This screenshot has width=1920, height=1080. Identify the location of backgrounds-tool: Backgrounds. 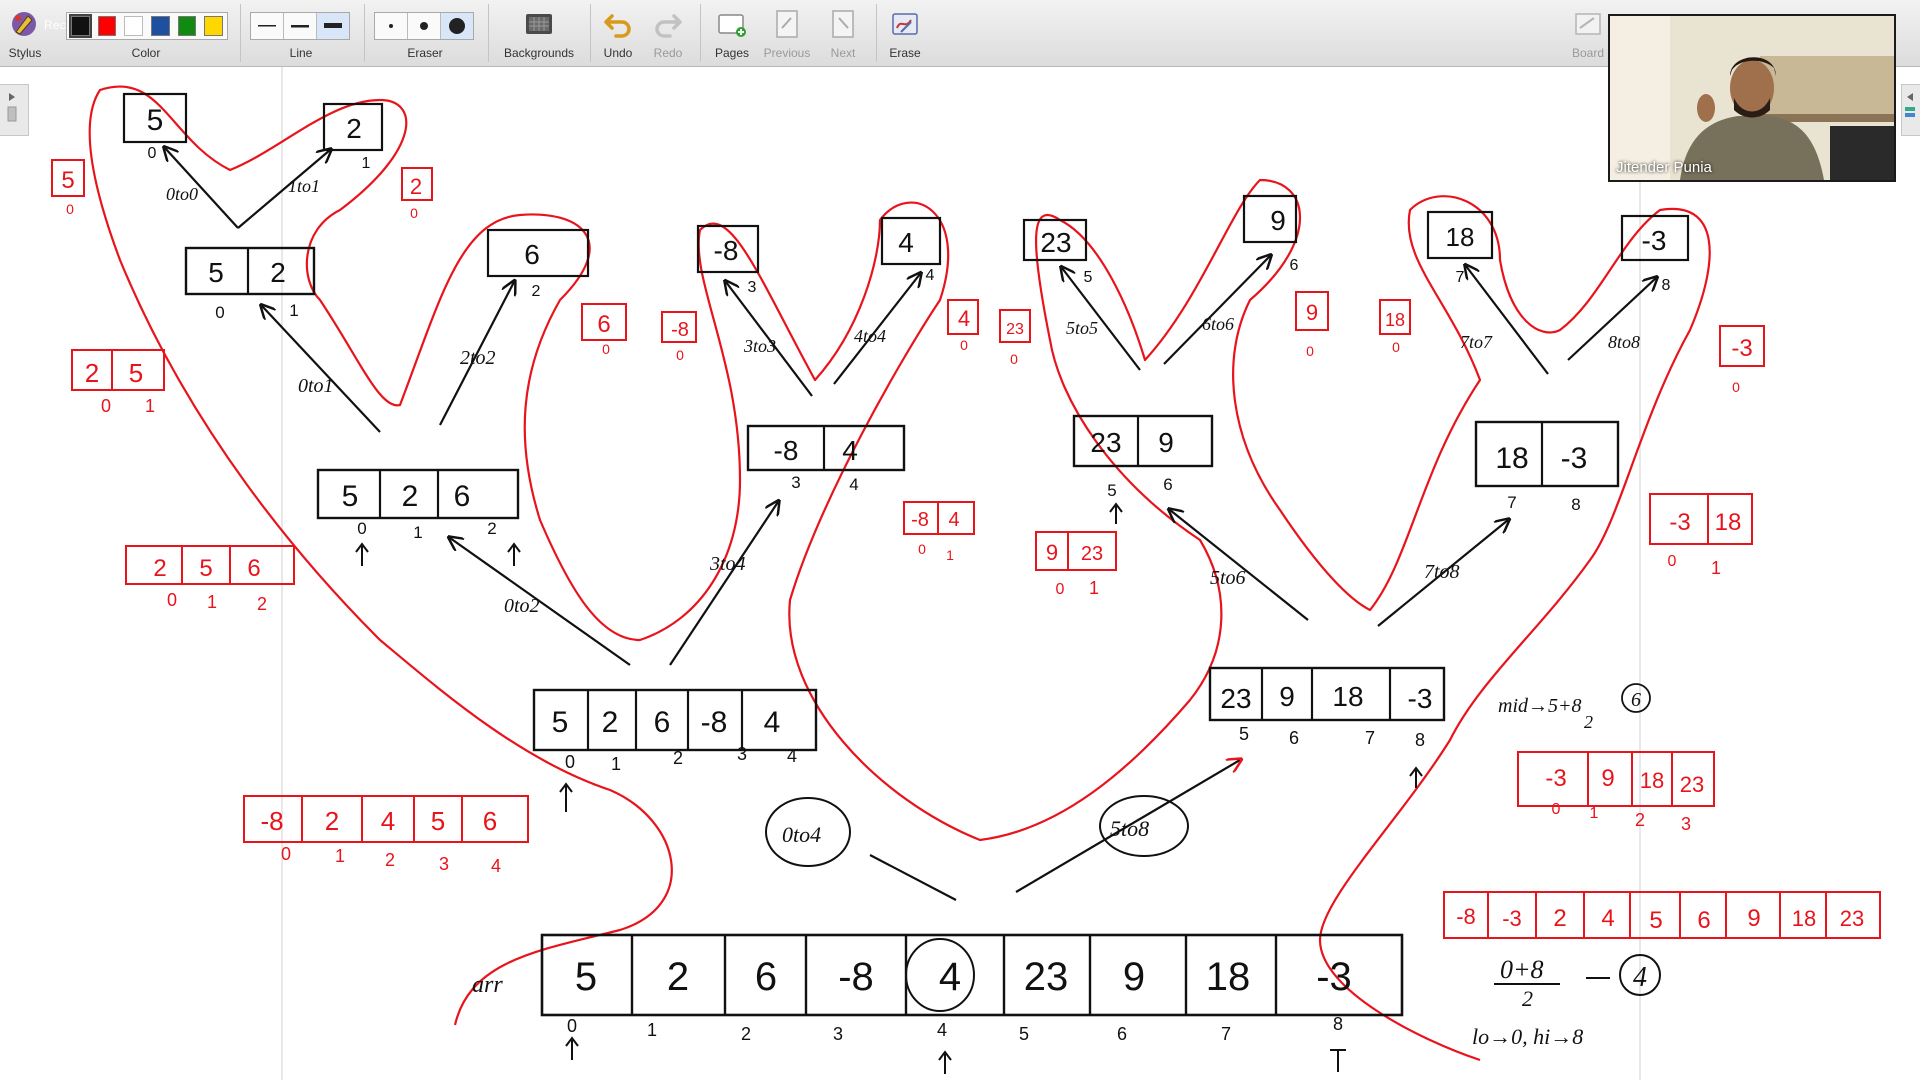
(539, 33).